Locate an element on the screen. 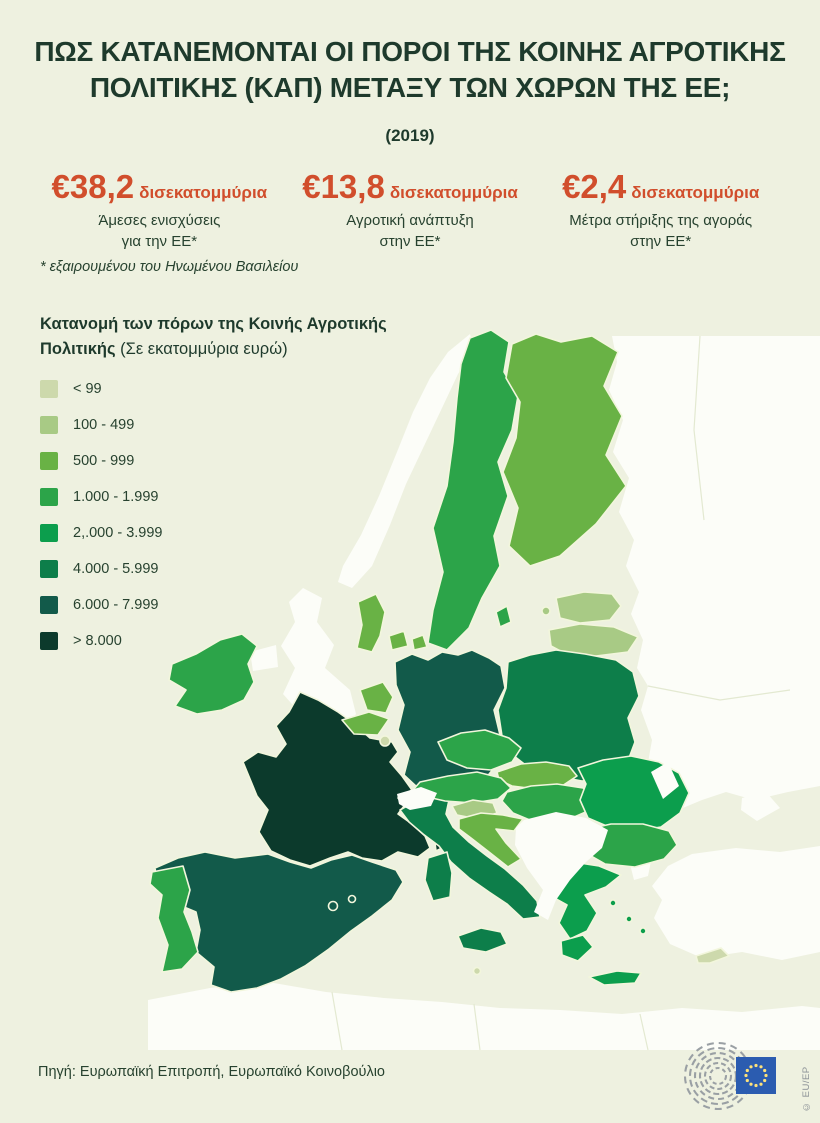 This screenshot has width=820, height=1123. land-switzerland is located at coordinates (417, 798).